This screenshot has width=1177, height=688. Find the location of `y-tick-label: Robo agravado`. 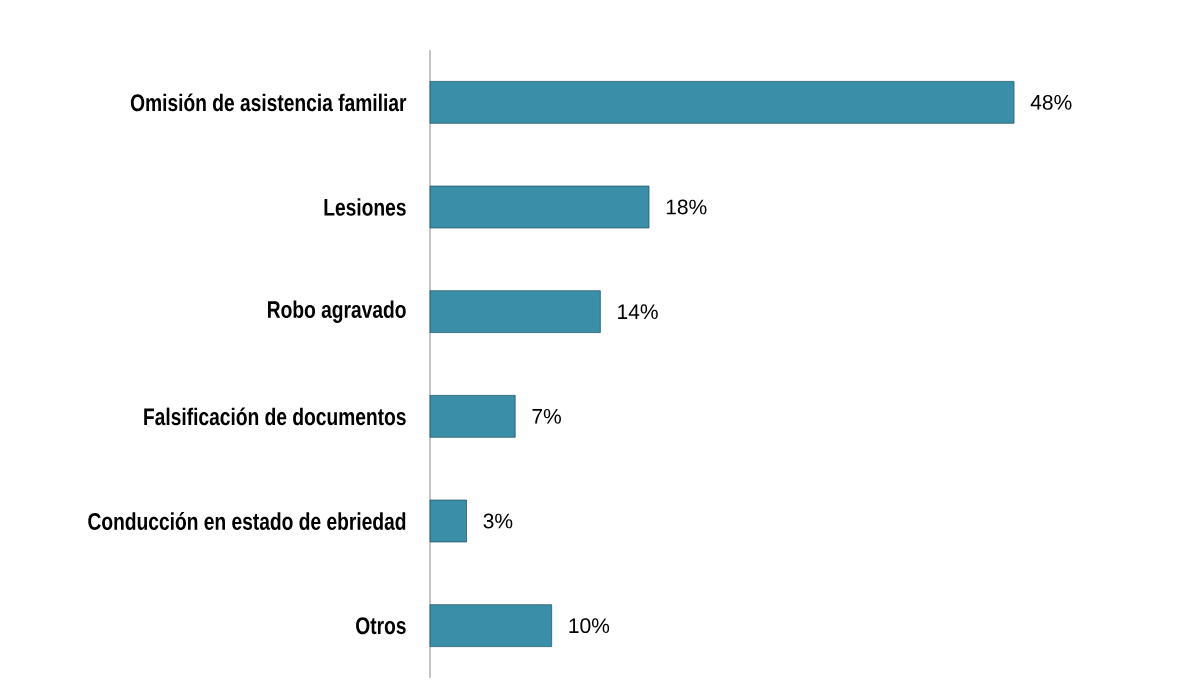

y-tick-label: Robo agravado is located at coordinates (337, 311).